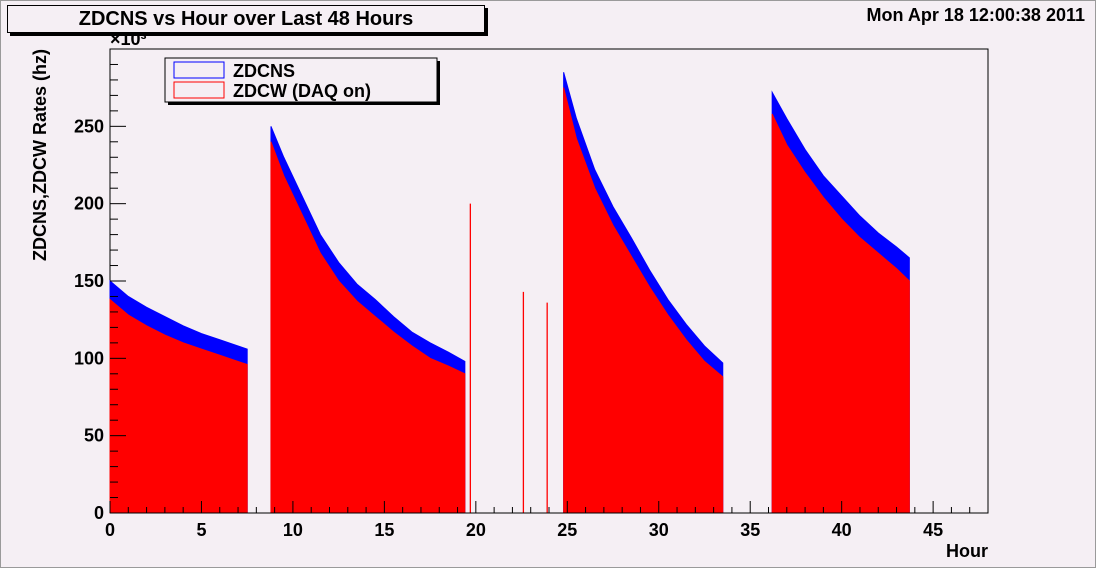 This screenshot has height=569, width=1096. What do you see at coordinates (110, 530) in the screenshot?
I see `x-tick-label: 0` at bounding box center [110, 530].